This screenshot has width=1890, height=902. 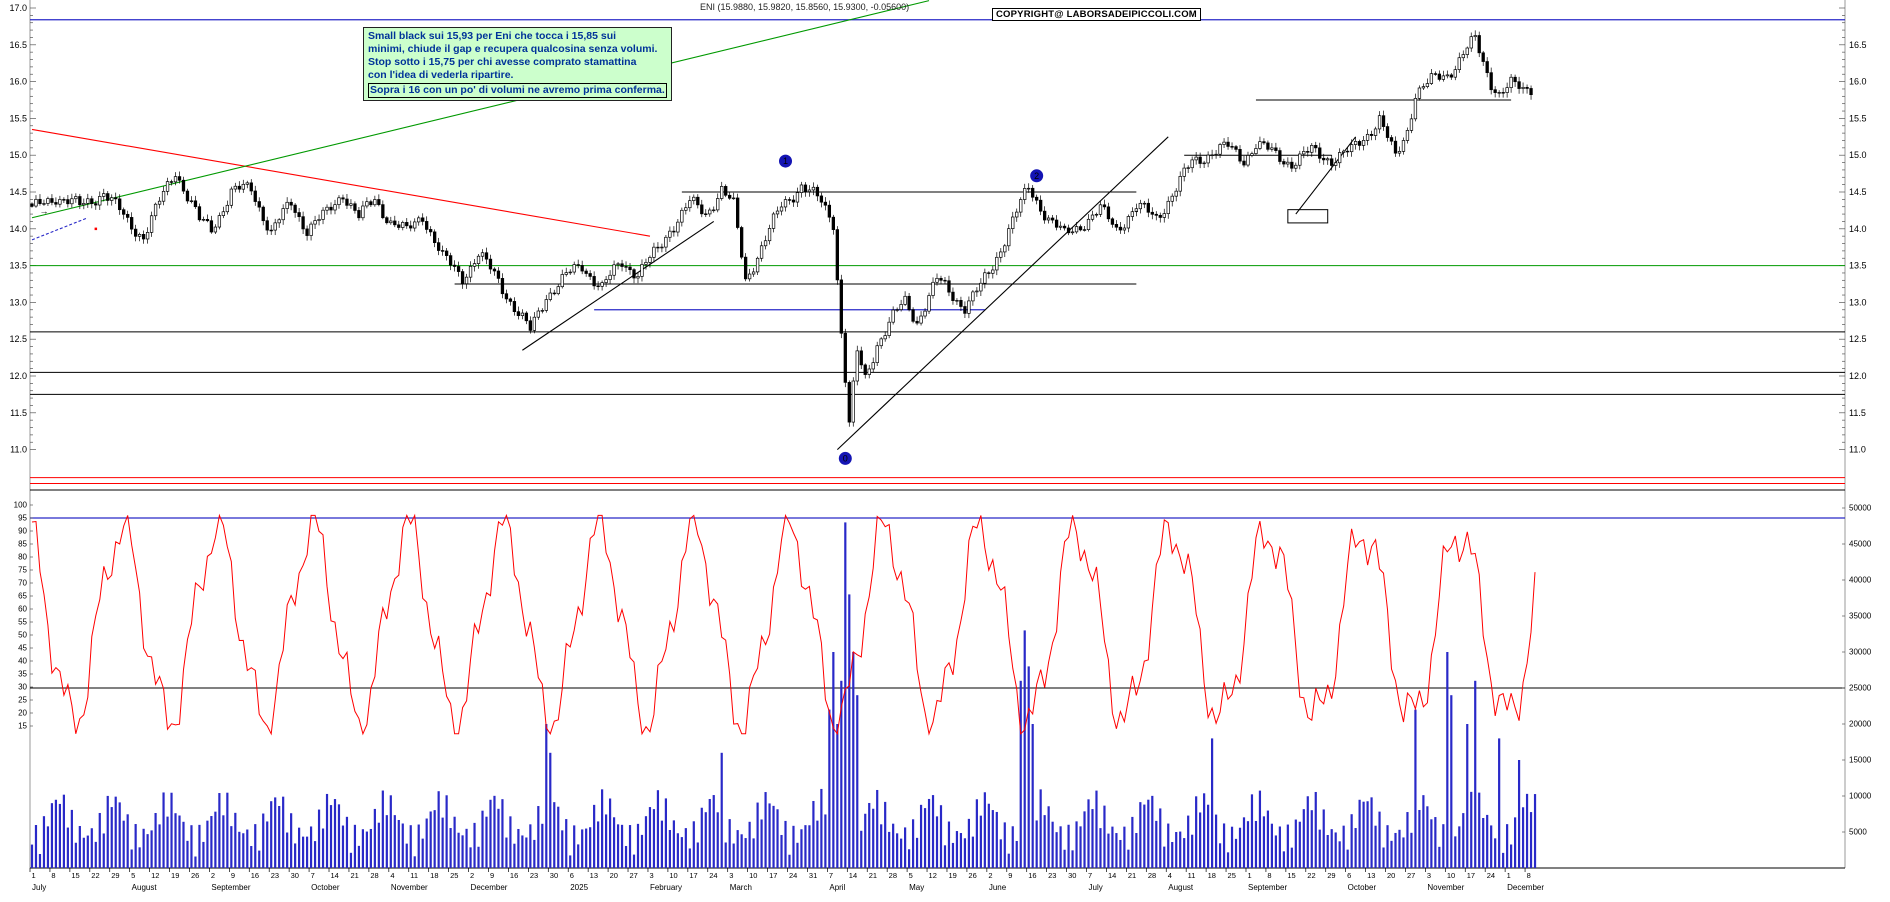 What do you see at coordinates (22, 544) in the screenshot?
I see `svg-text: 85` at bounding box center [22, 544].